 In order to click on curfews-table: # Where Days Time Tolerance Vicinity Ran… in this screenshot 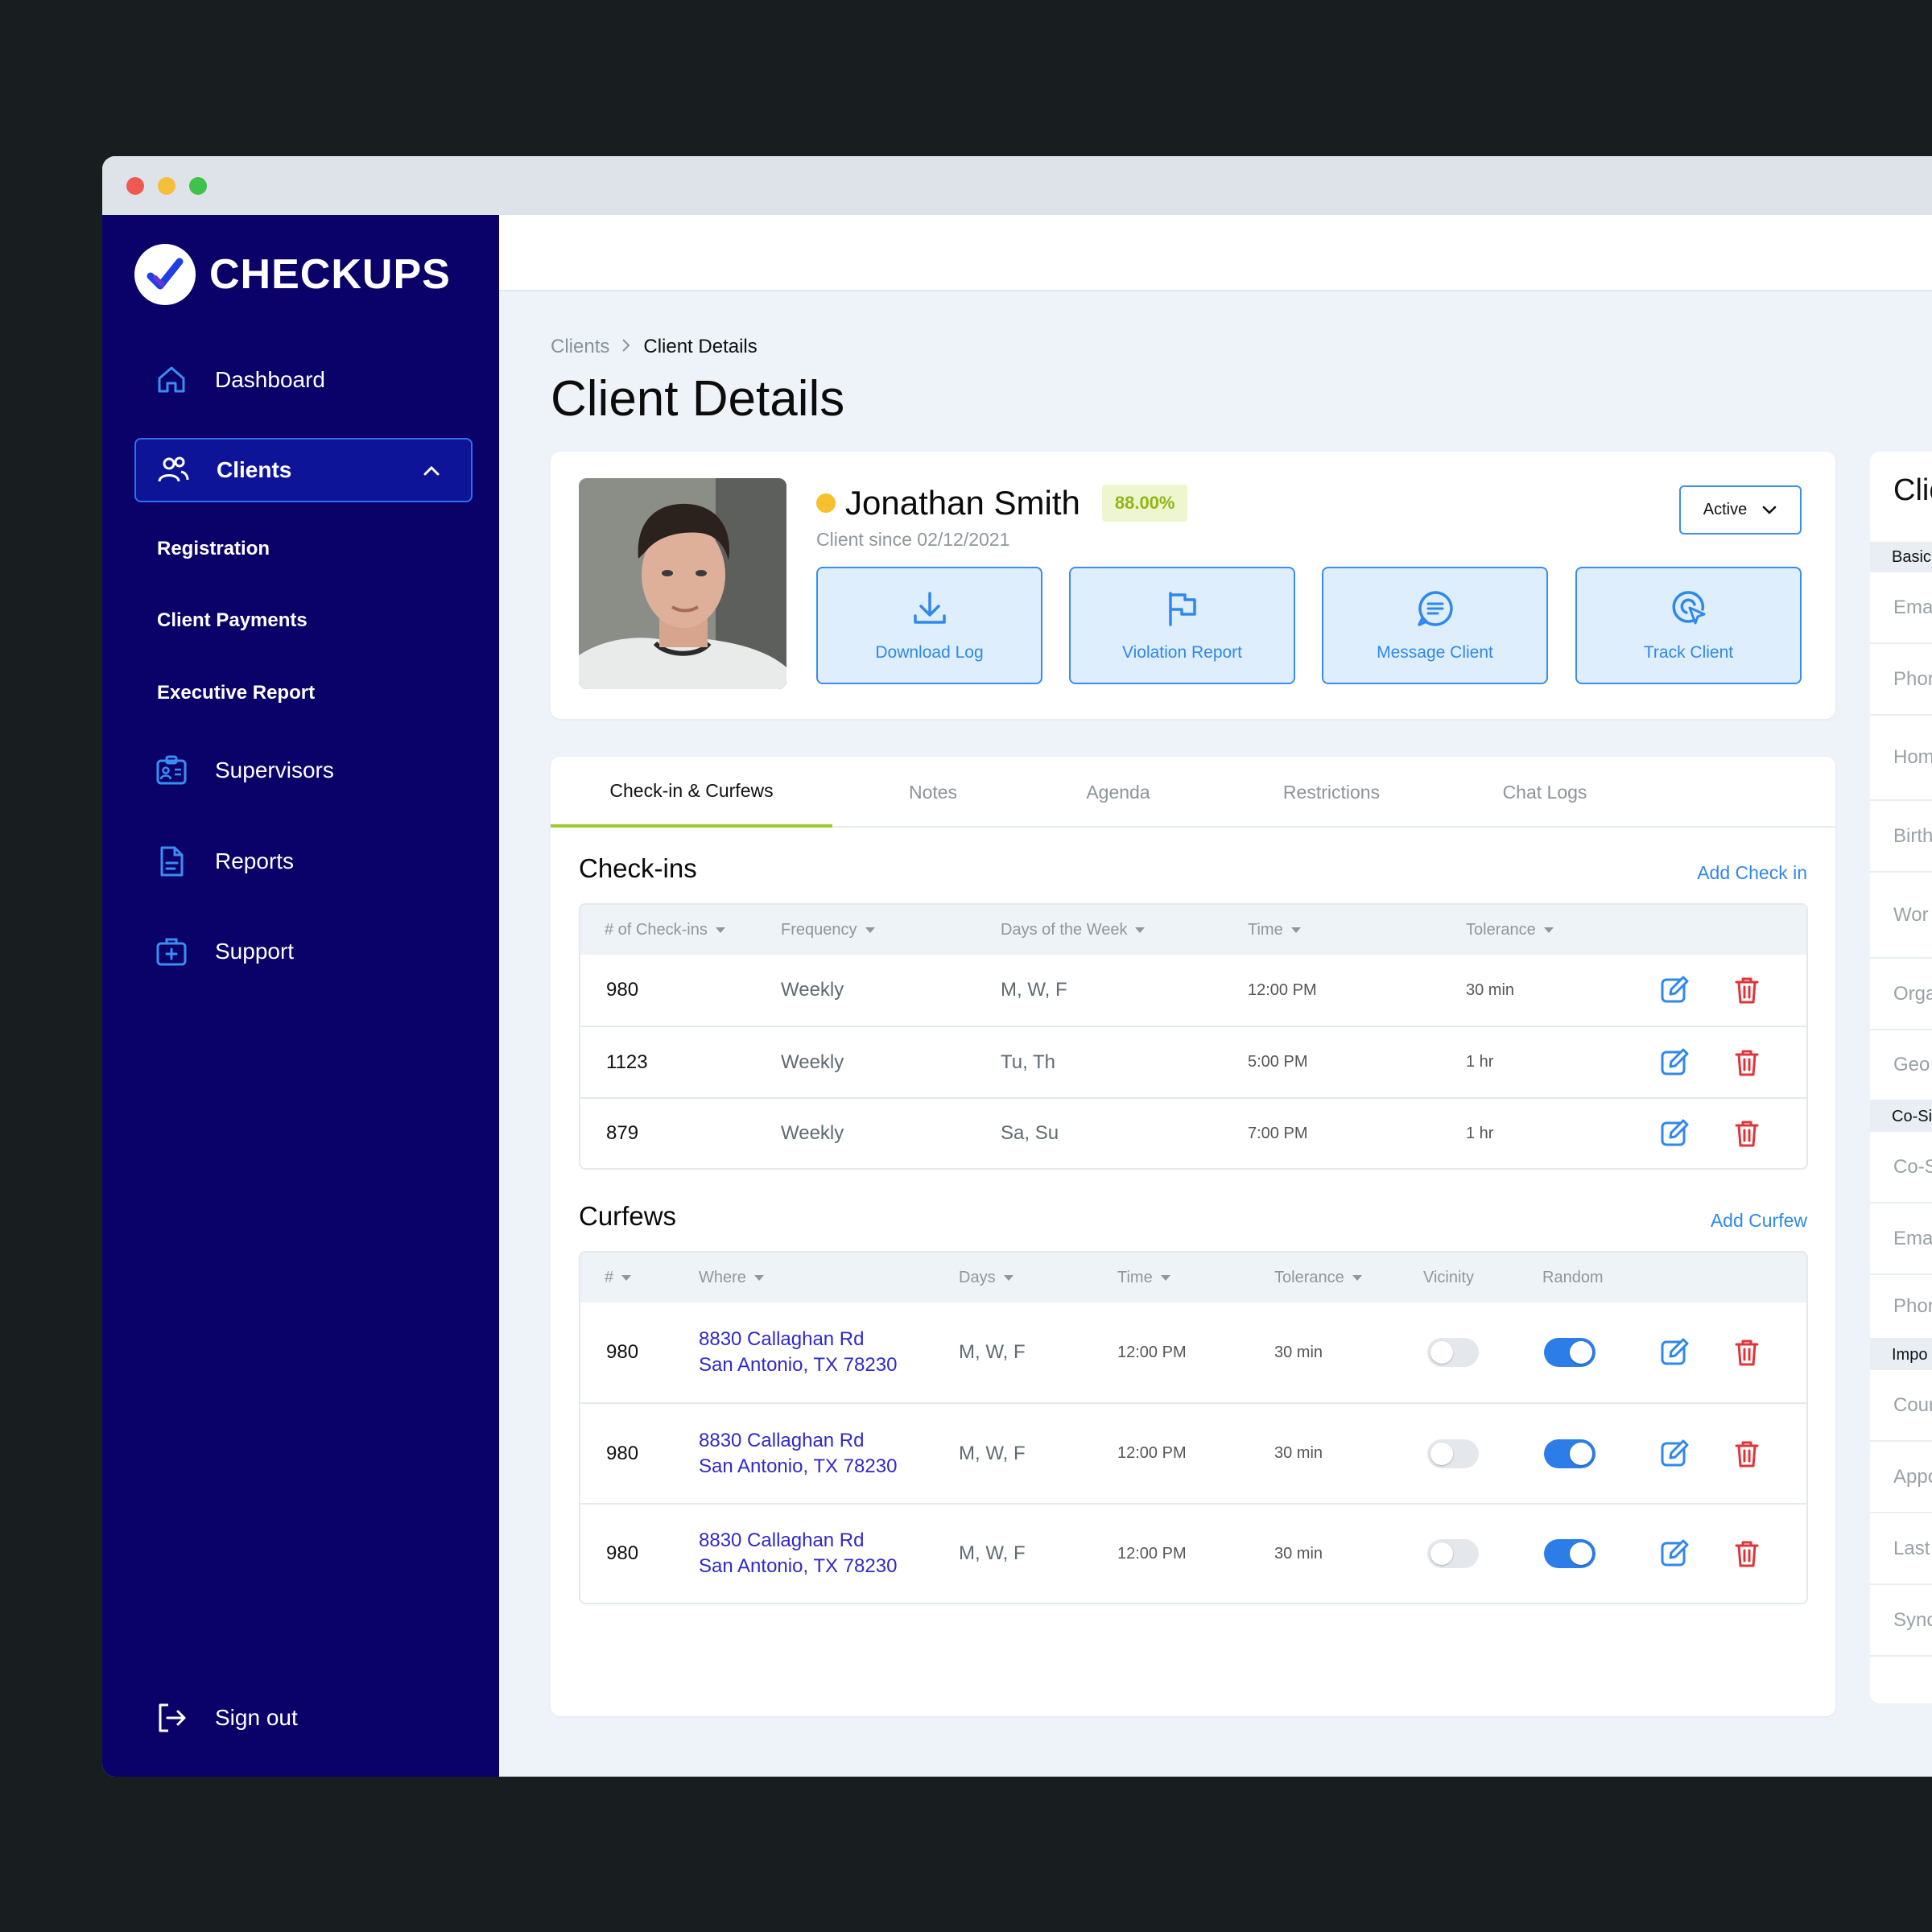, I will do `click(1193, 1427)`.